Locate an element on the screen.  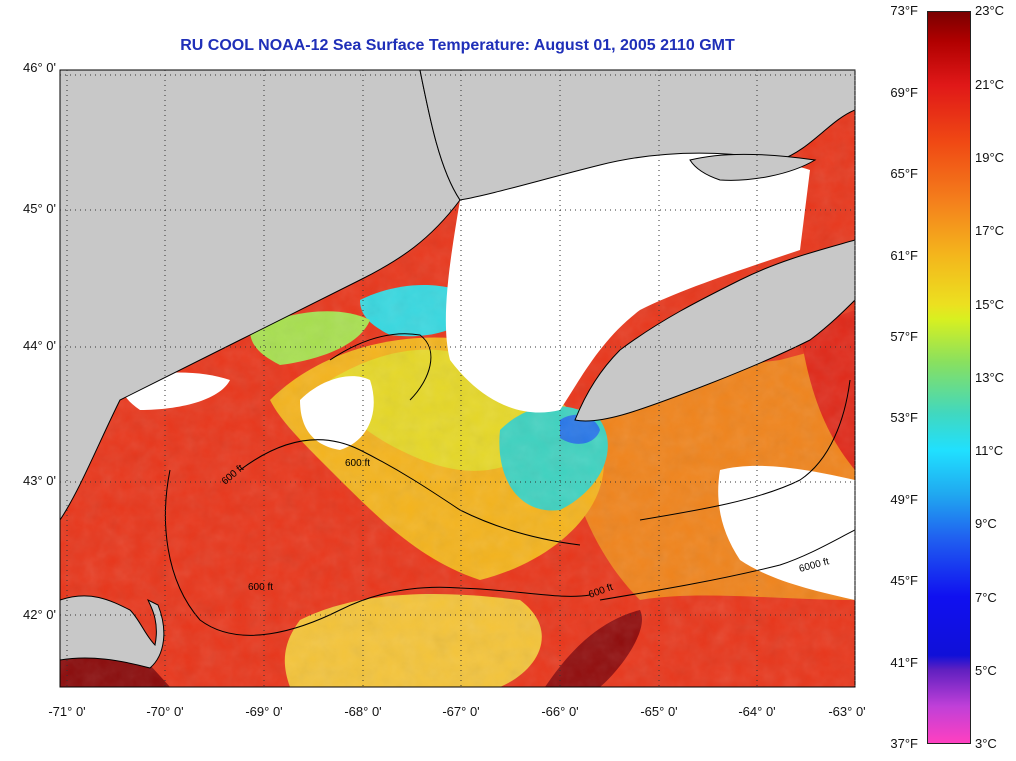
contour-600ft-inner is located at coordinates (410, 492).